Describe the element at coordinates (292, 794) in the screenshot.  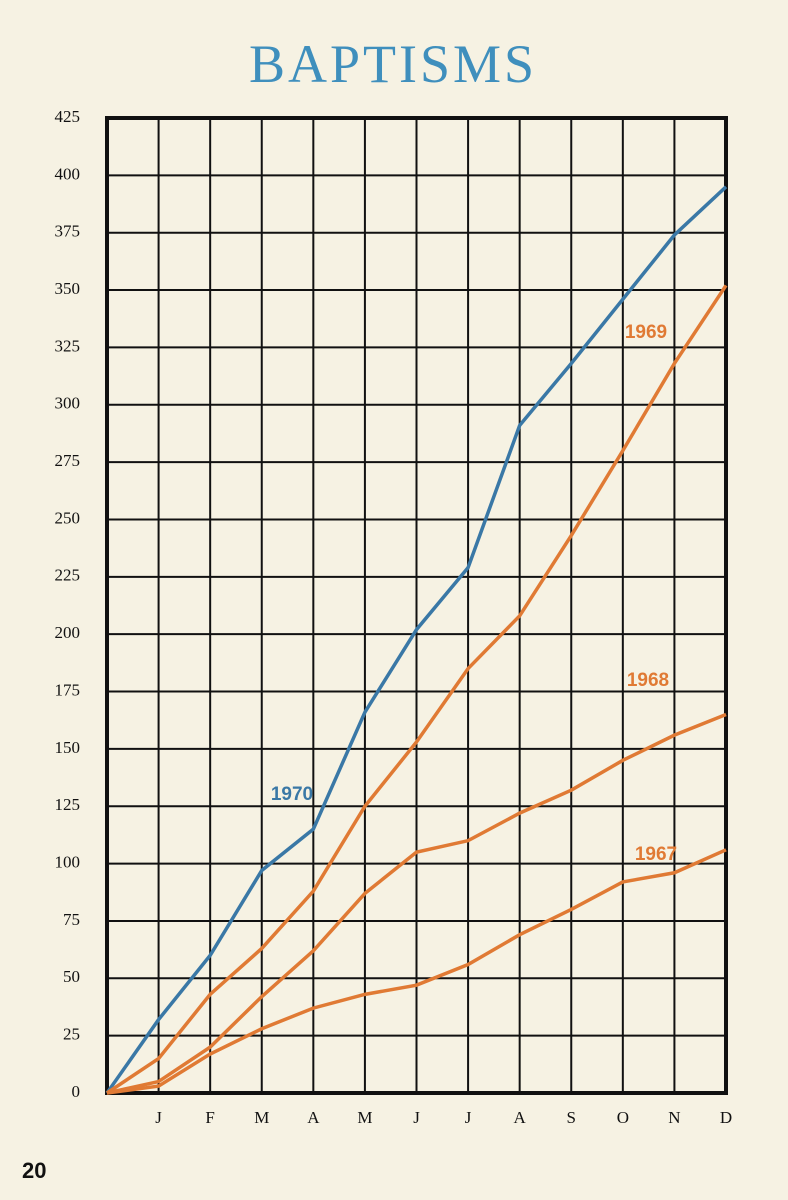
I see `series-label: 1970` at that location.